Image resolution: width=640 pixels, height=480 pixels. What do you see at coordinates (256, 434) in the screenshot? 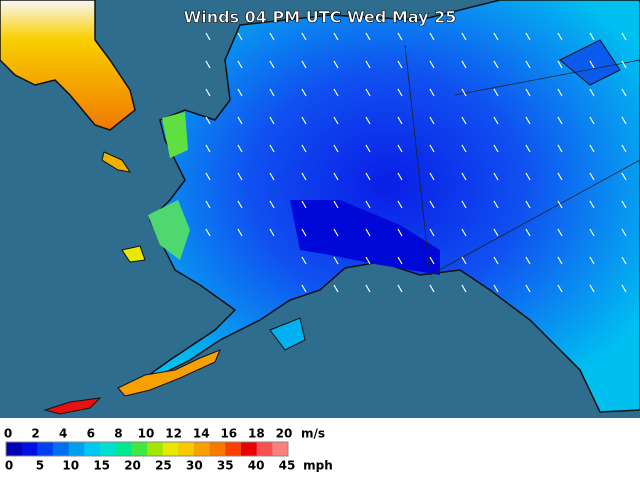
I see `ms-label: 18` at bounding box center [256, 434].